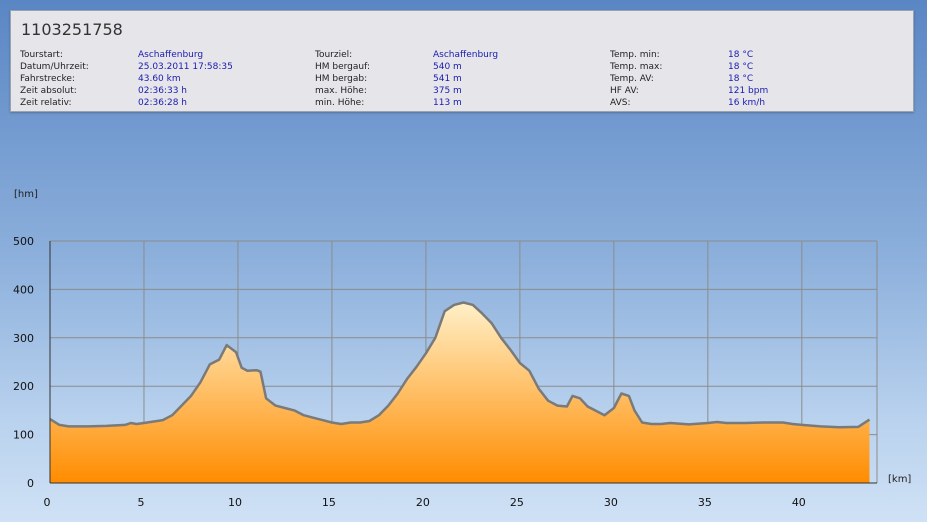 Image resolution: width=927 pixels, height=522 pixels. What do you see at coordinates (447, 79) in the screenshot?
I see `info-value: 541 m` at bounding box center [447, 79].